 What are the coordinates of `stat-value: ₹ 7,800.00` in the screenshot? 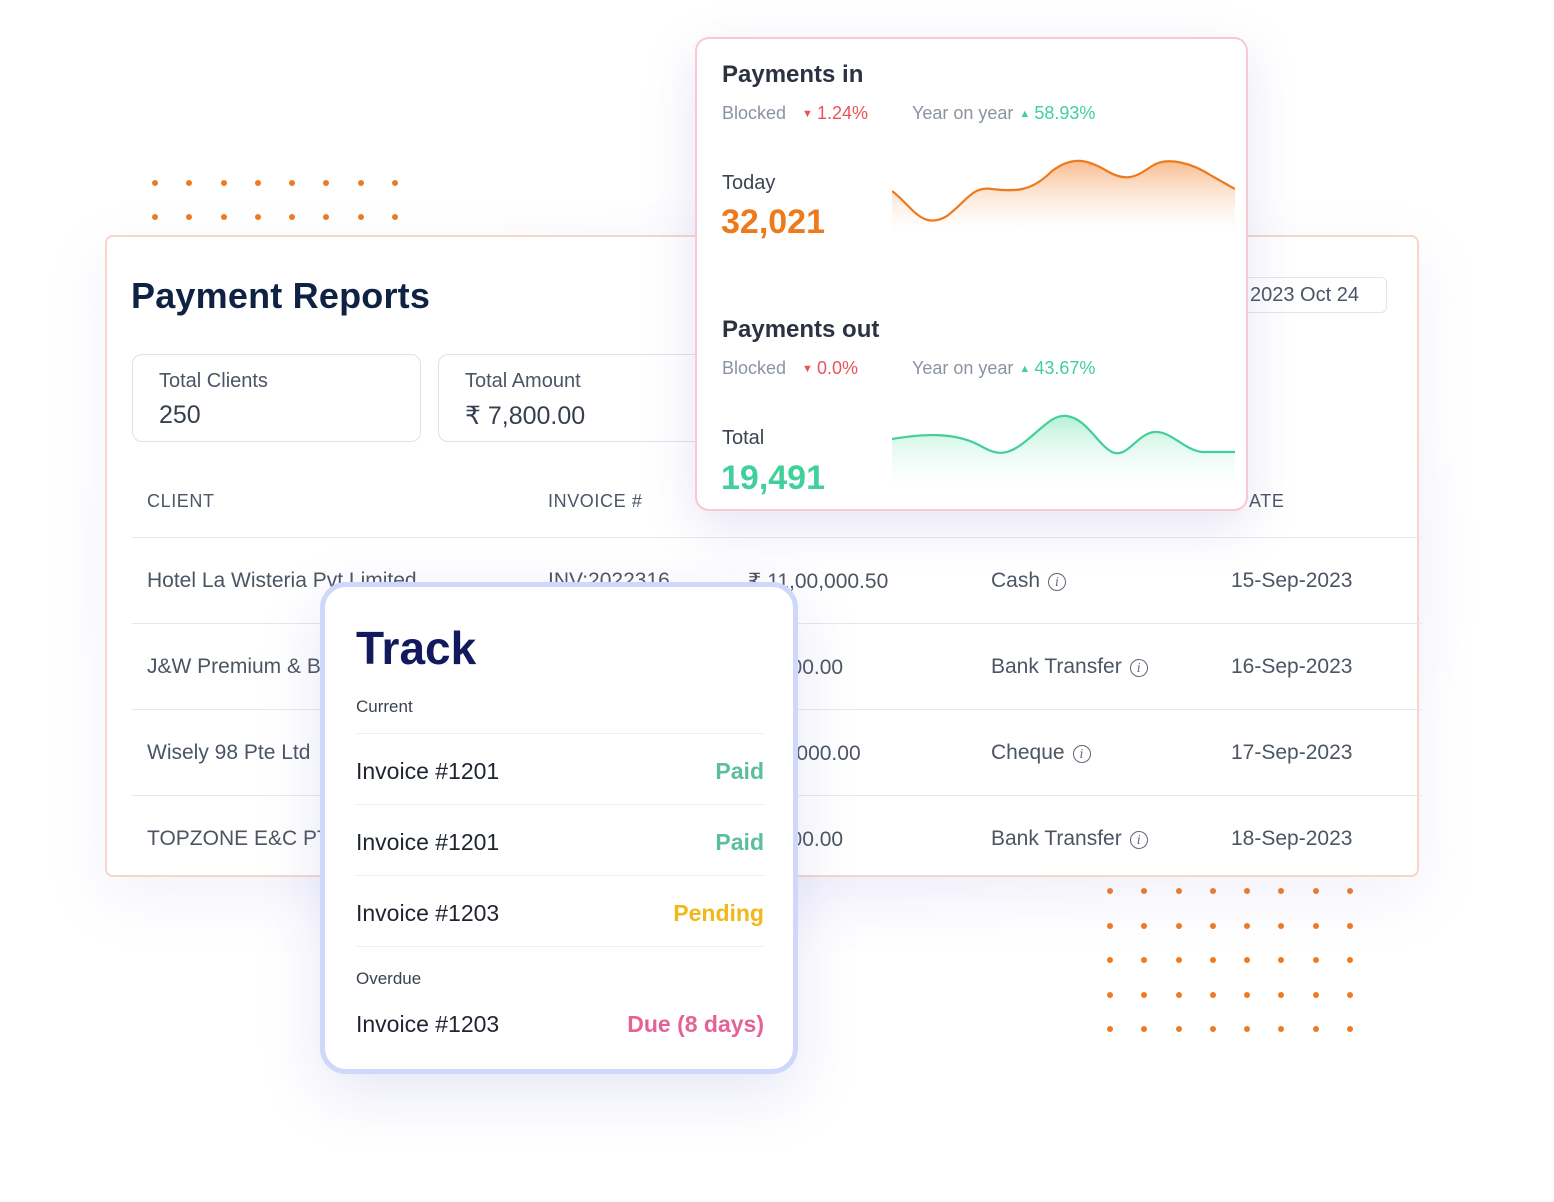 It's located at (525, 416).